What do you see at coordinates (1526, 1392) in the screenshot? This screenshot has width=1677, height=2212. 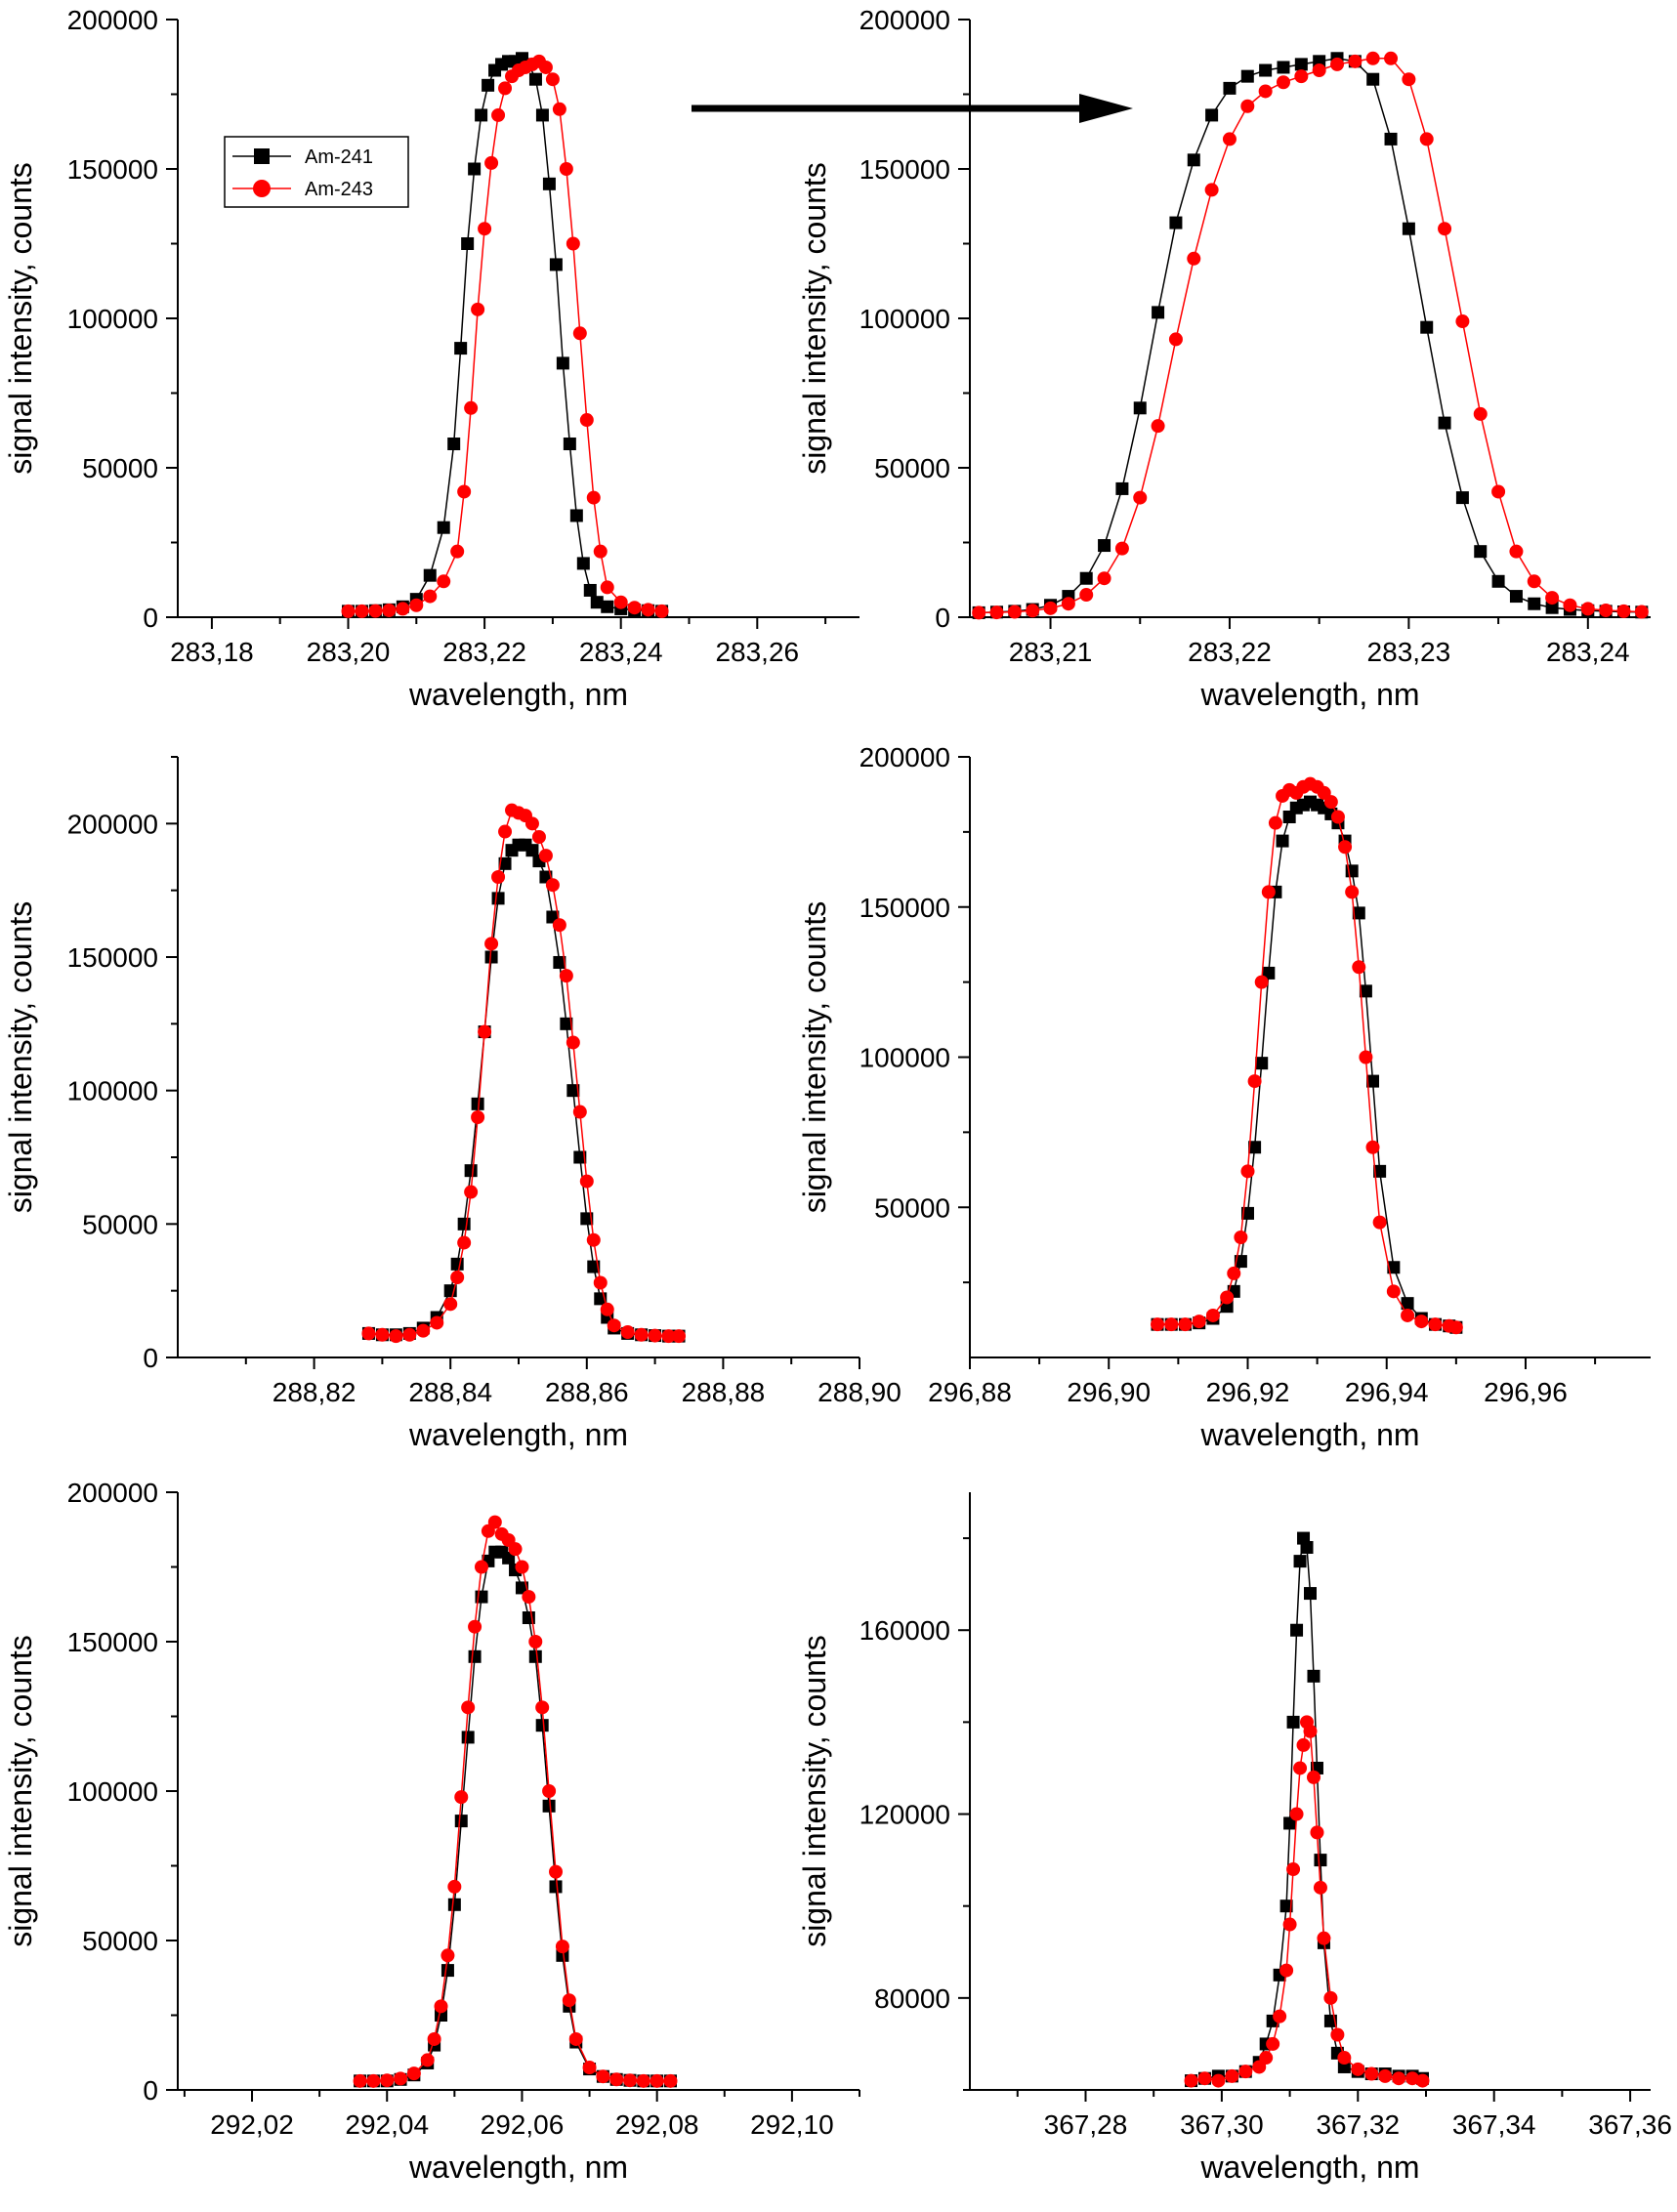 I see `x-tick-label: 296,96` at bounding box center [1526, 1392].